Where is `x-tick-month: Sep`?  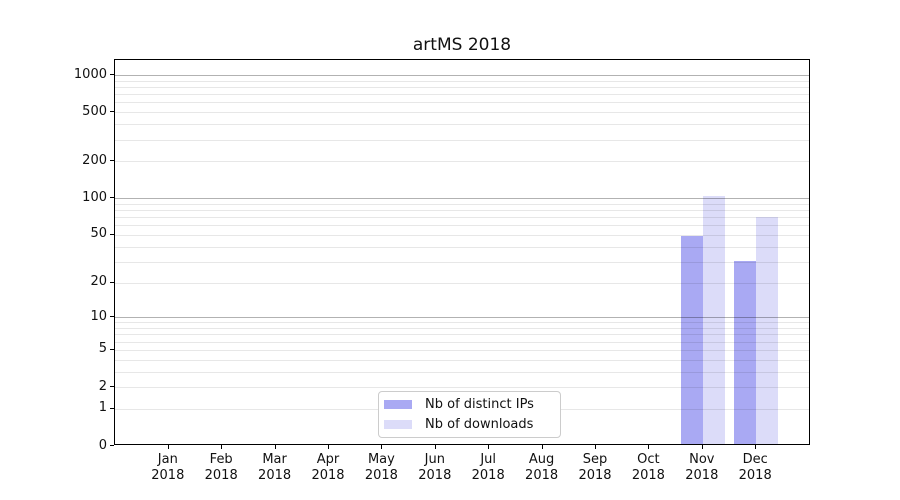
x-tick-month: Sep is located at coordinates (595, 459).